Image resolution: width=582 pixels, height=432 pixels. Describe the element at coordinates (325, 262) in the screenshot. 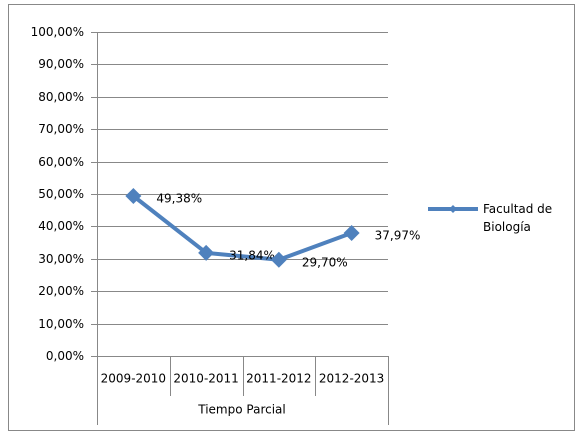

I see `data-label: 29,70%` at that location.